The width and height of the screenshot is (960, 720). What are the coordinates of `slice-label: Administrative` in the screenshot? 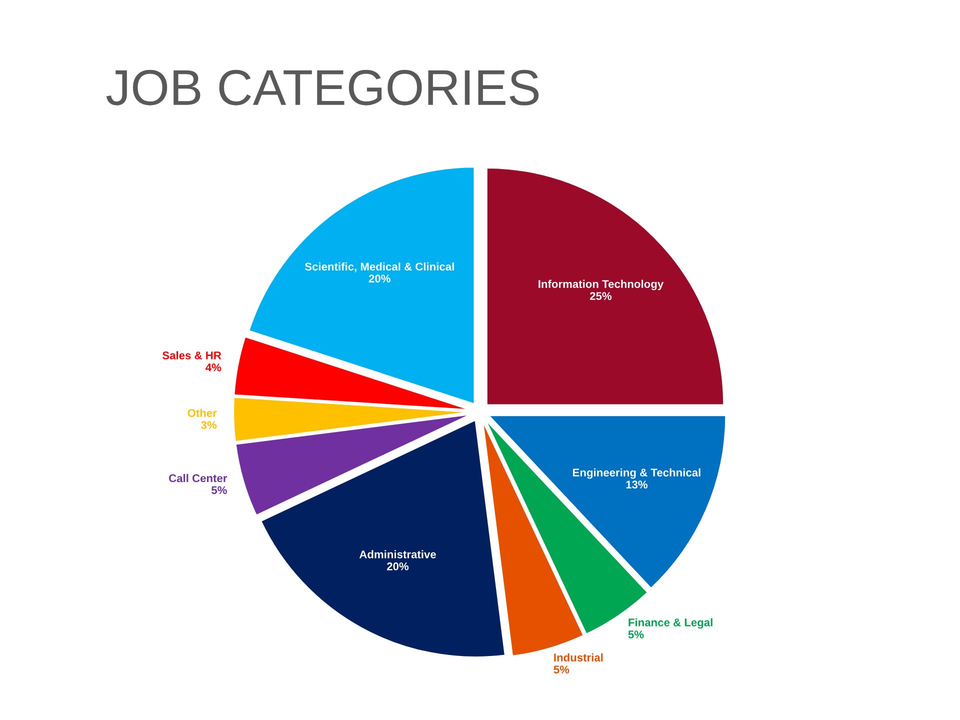 It's located at (397, 554).